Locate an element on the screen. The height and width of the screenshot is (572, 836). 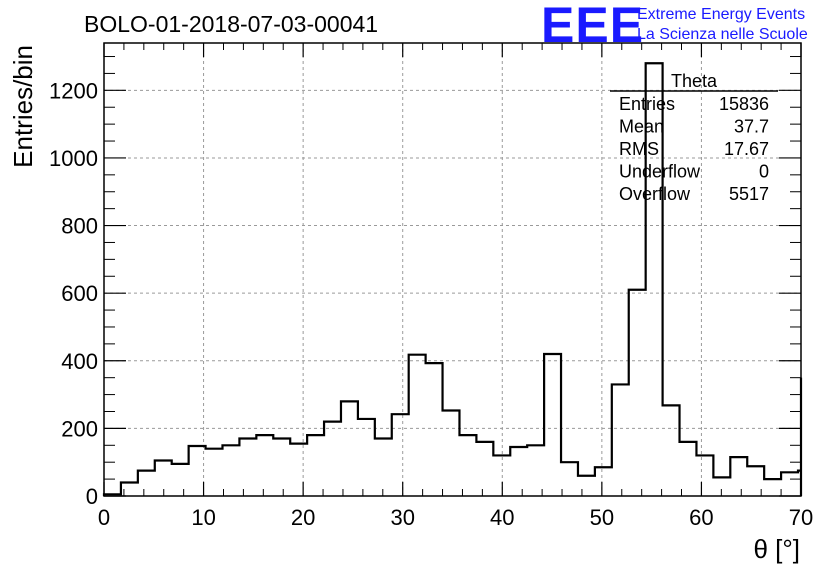
x-tick-label: 0 is located at coordinates (104, 517).